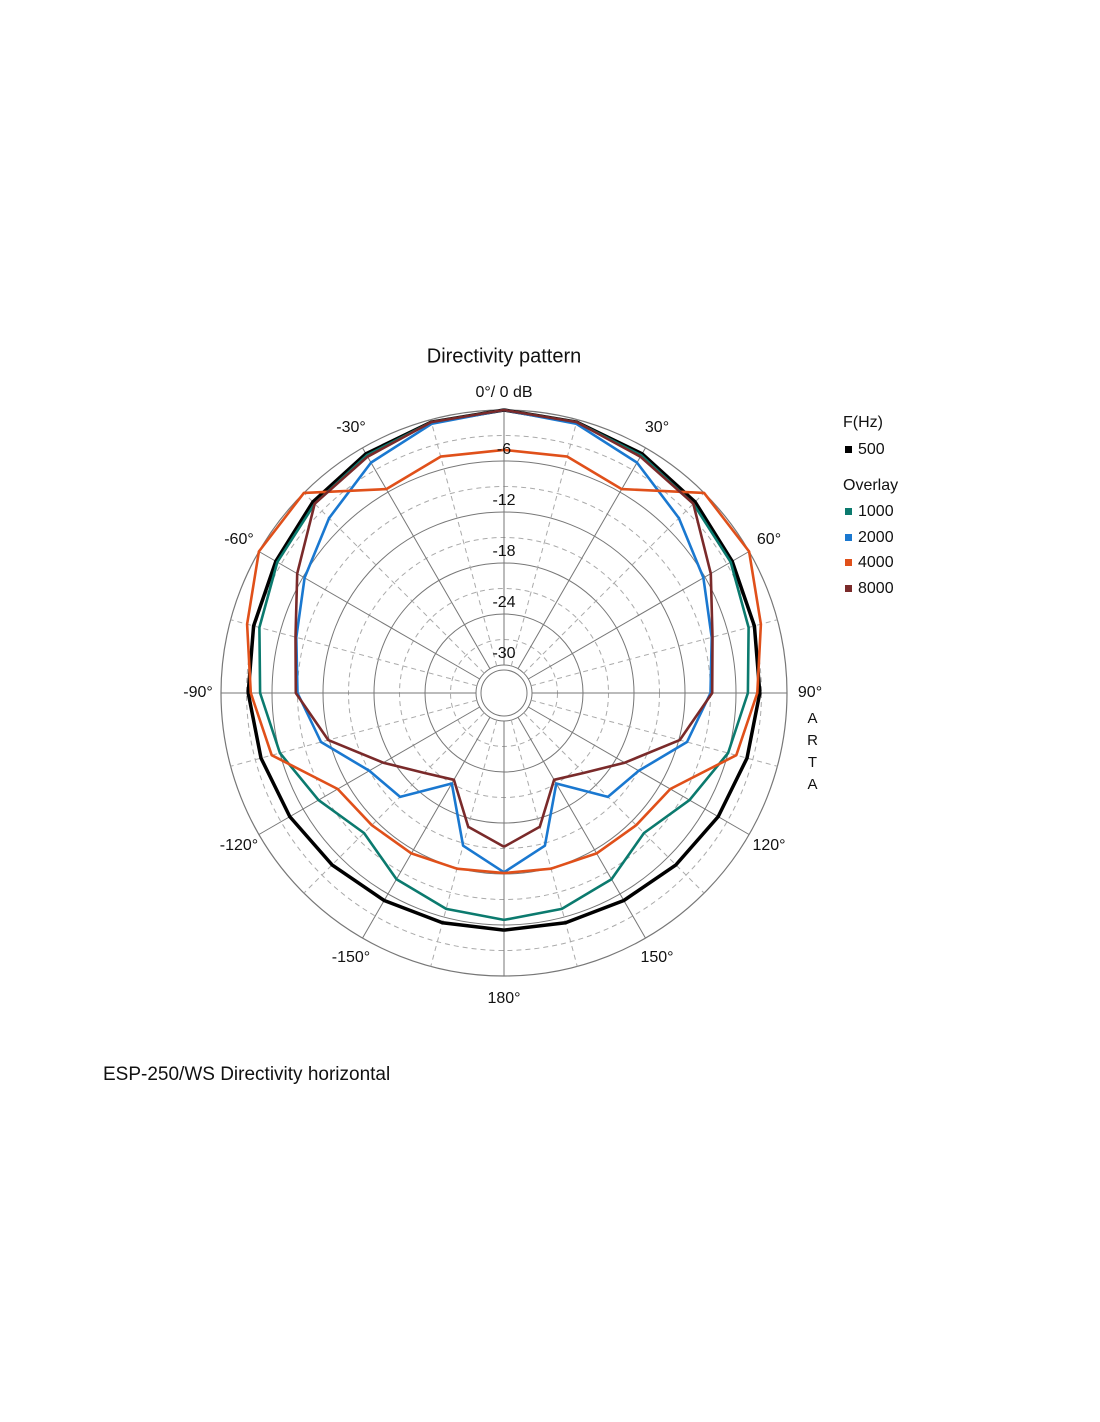 The image size is (1100, 1422). What do you see at coordinates (503, 653) in the screenshot?
I see `r-tick-label: -30` at bounding box center [503, 653].